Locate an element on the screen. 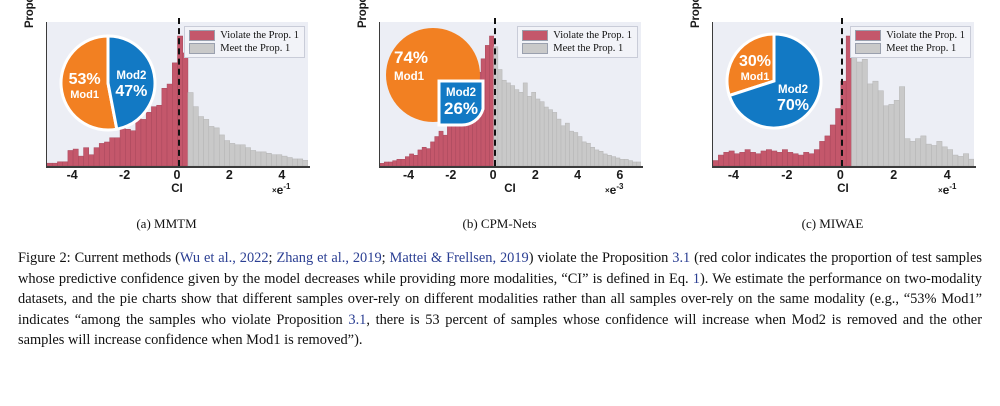 This screenshot has height=406, width=1000. pie-chart-mmtm: 53% Mod1 Mod2 47% is located at coordinates (108, 83).